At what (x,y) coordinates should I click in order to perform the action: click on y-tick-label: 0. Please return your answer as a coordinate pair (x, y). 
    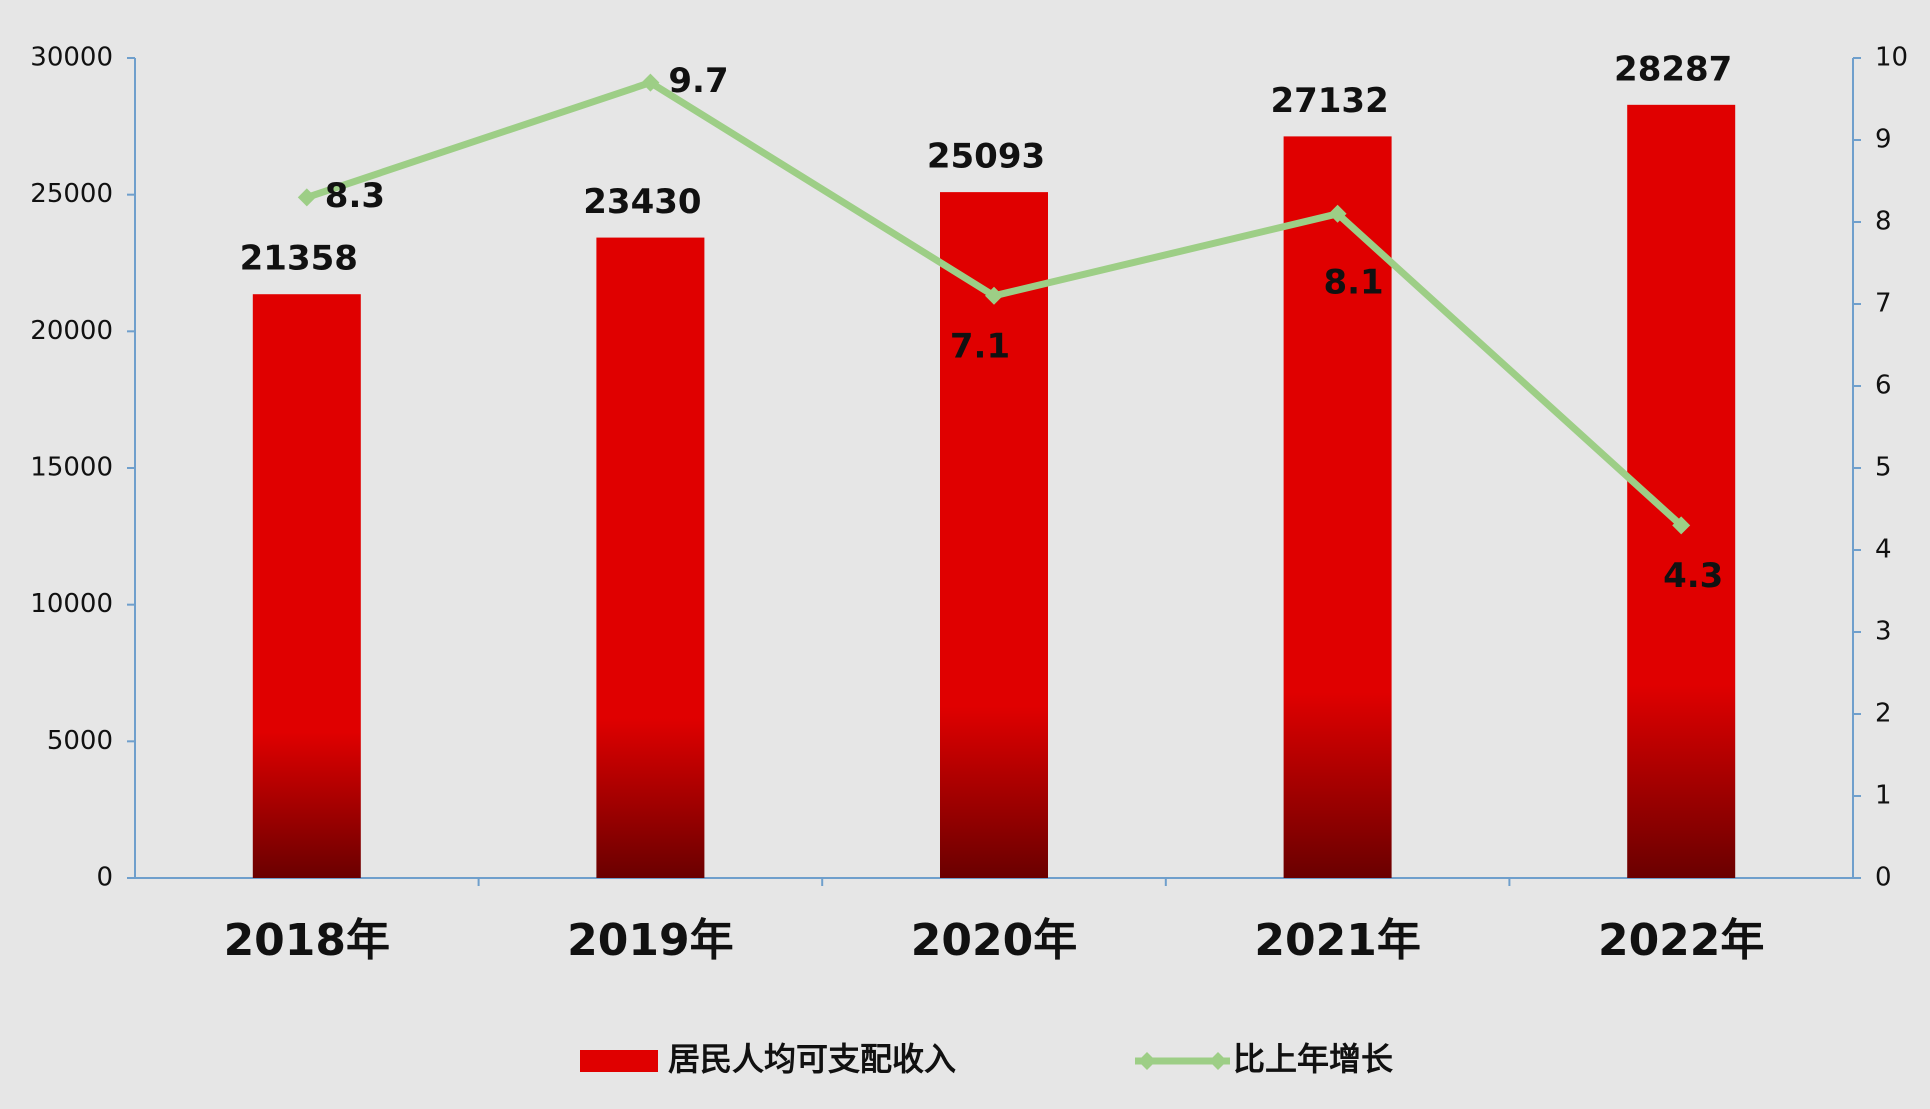
    Looking at the image, I should click on (104, 878).